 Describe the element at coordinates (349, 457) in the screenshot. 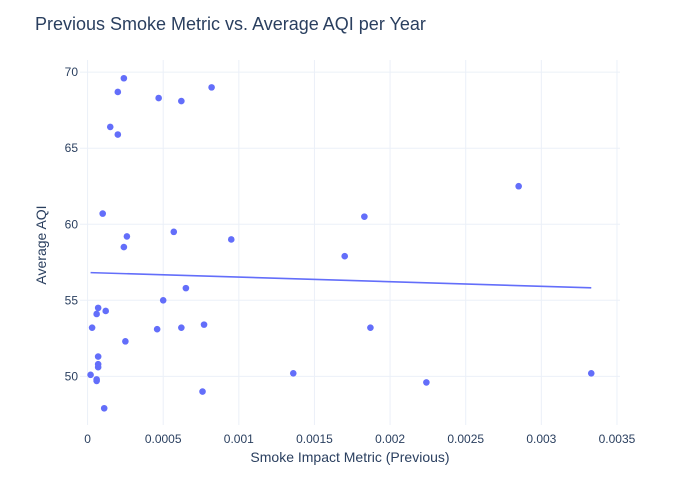

I see `x-axis-label: Smoke Impact Metric (Previous)` at that location.